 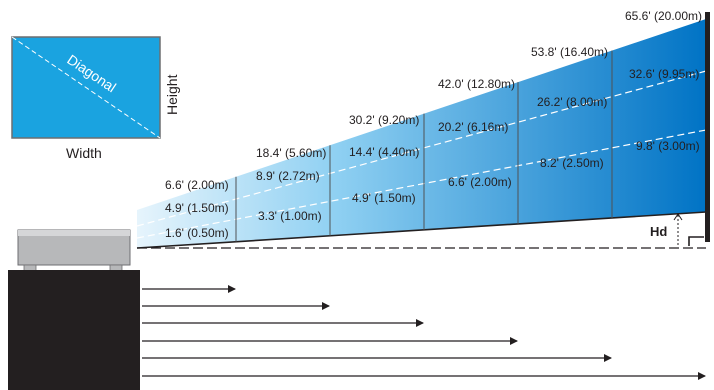 What do you see at coordinates (84, 153) in the screenshot?
I see `width-label: Width` at bounding box center [84, 153].